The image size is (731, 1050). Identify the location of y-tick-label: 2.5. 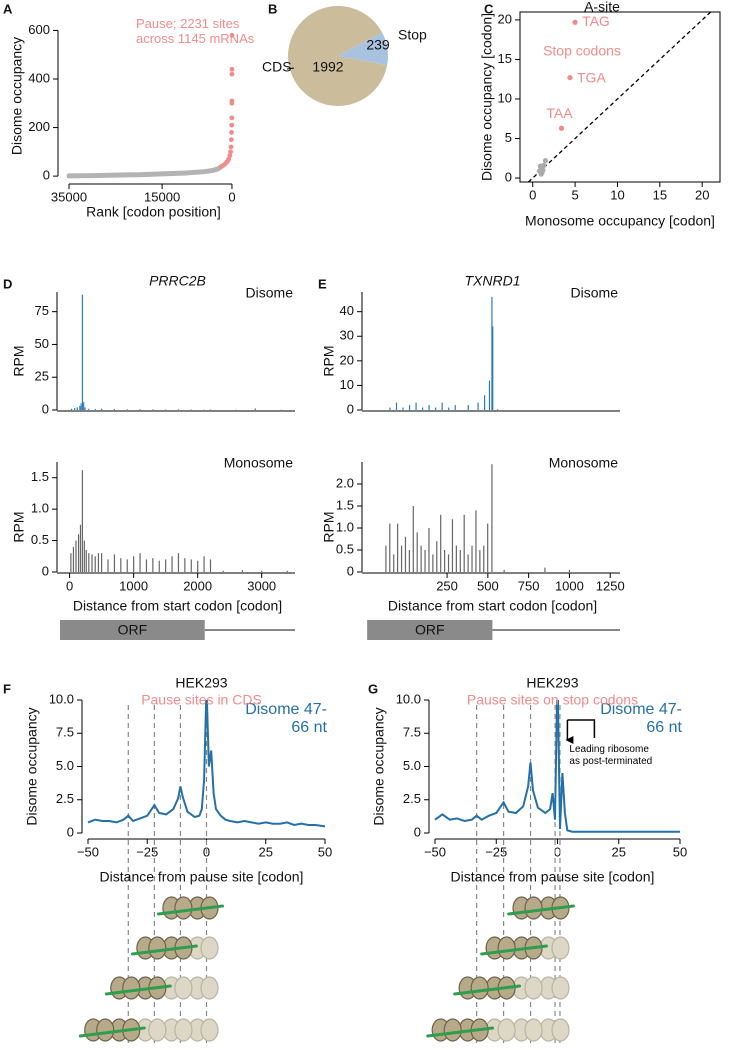
(65, 798).